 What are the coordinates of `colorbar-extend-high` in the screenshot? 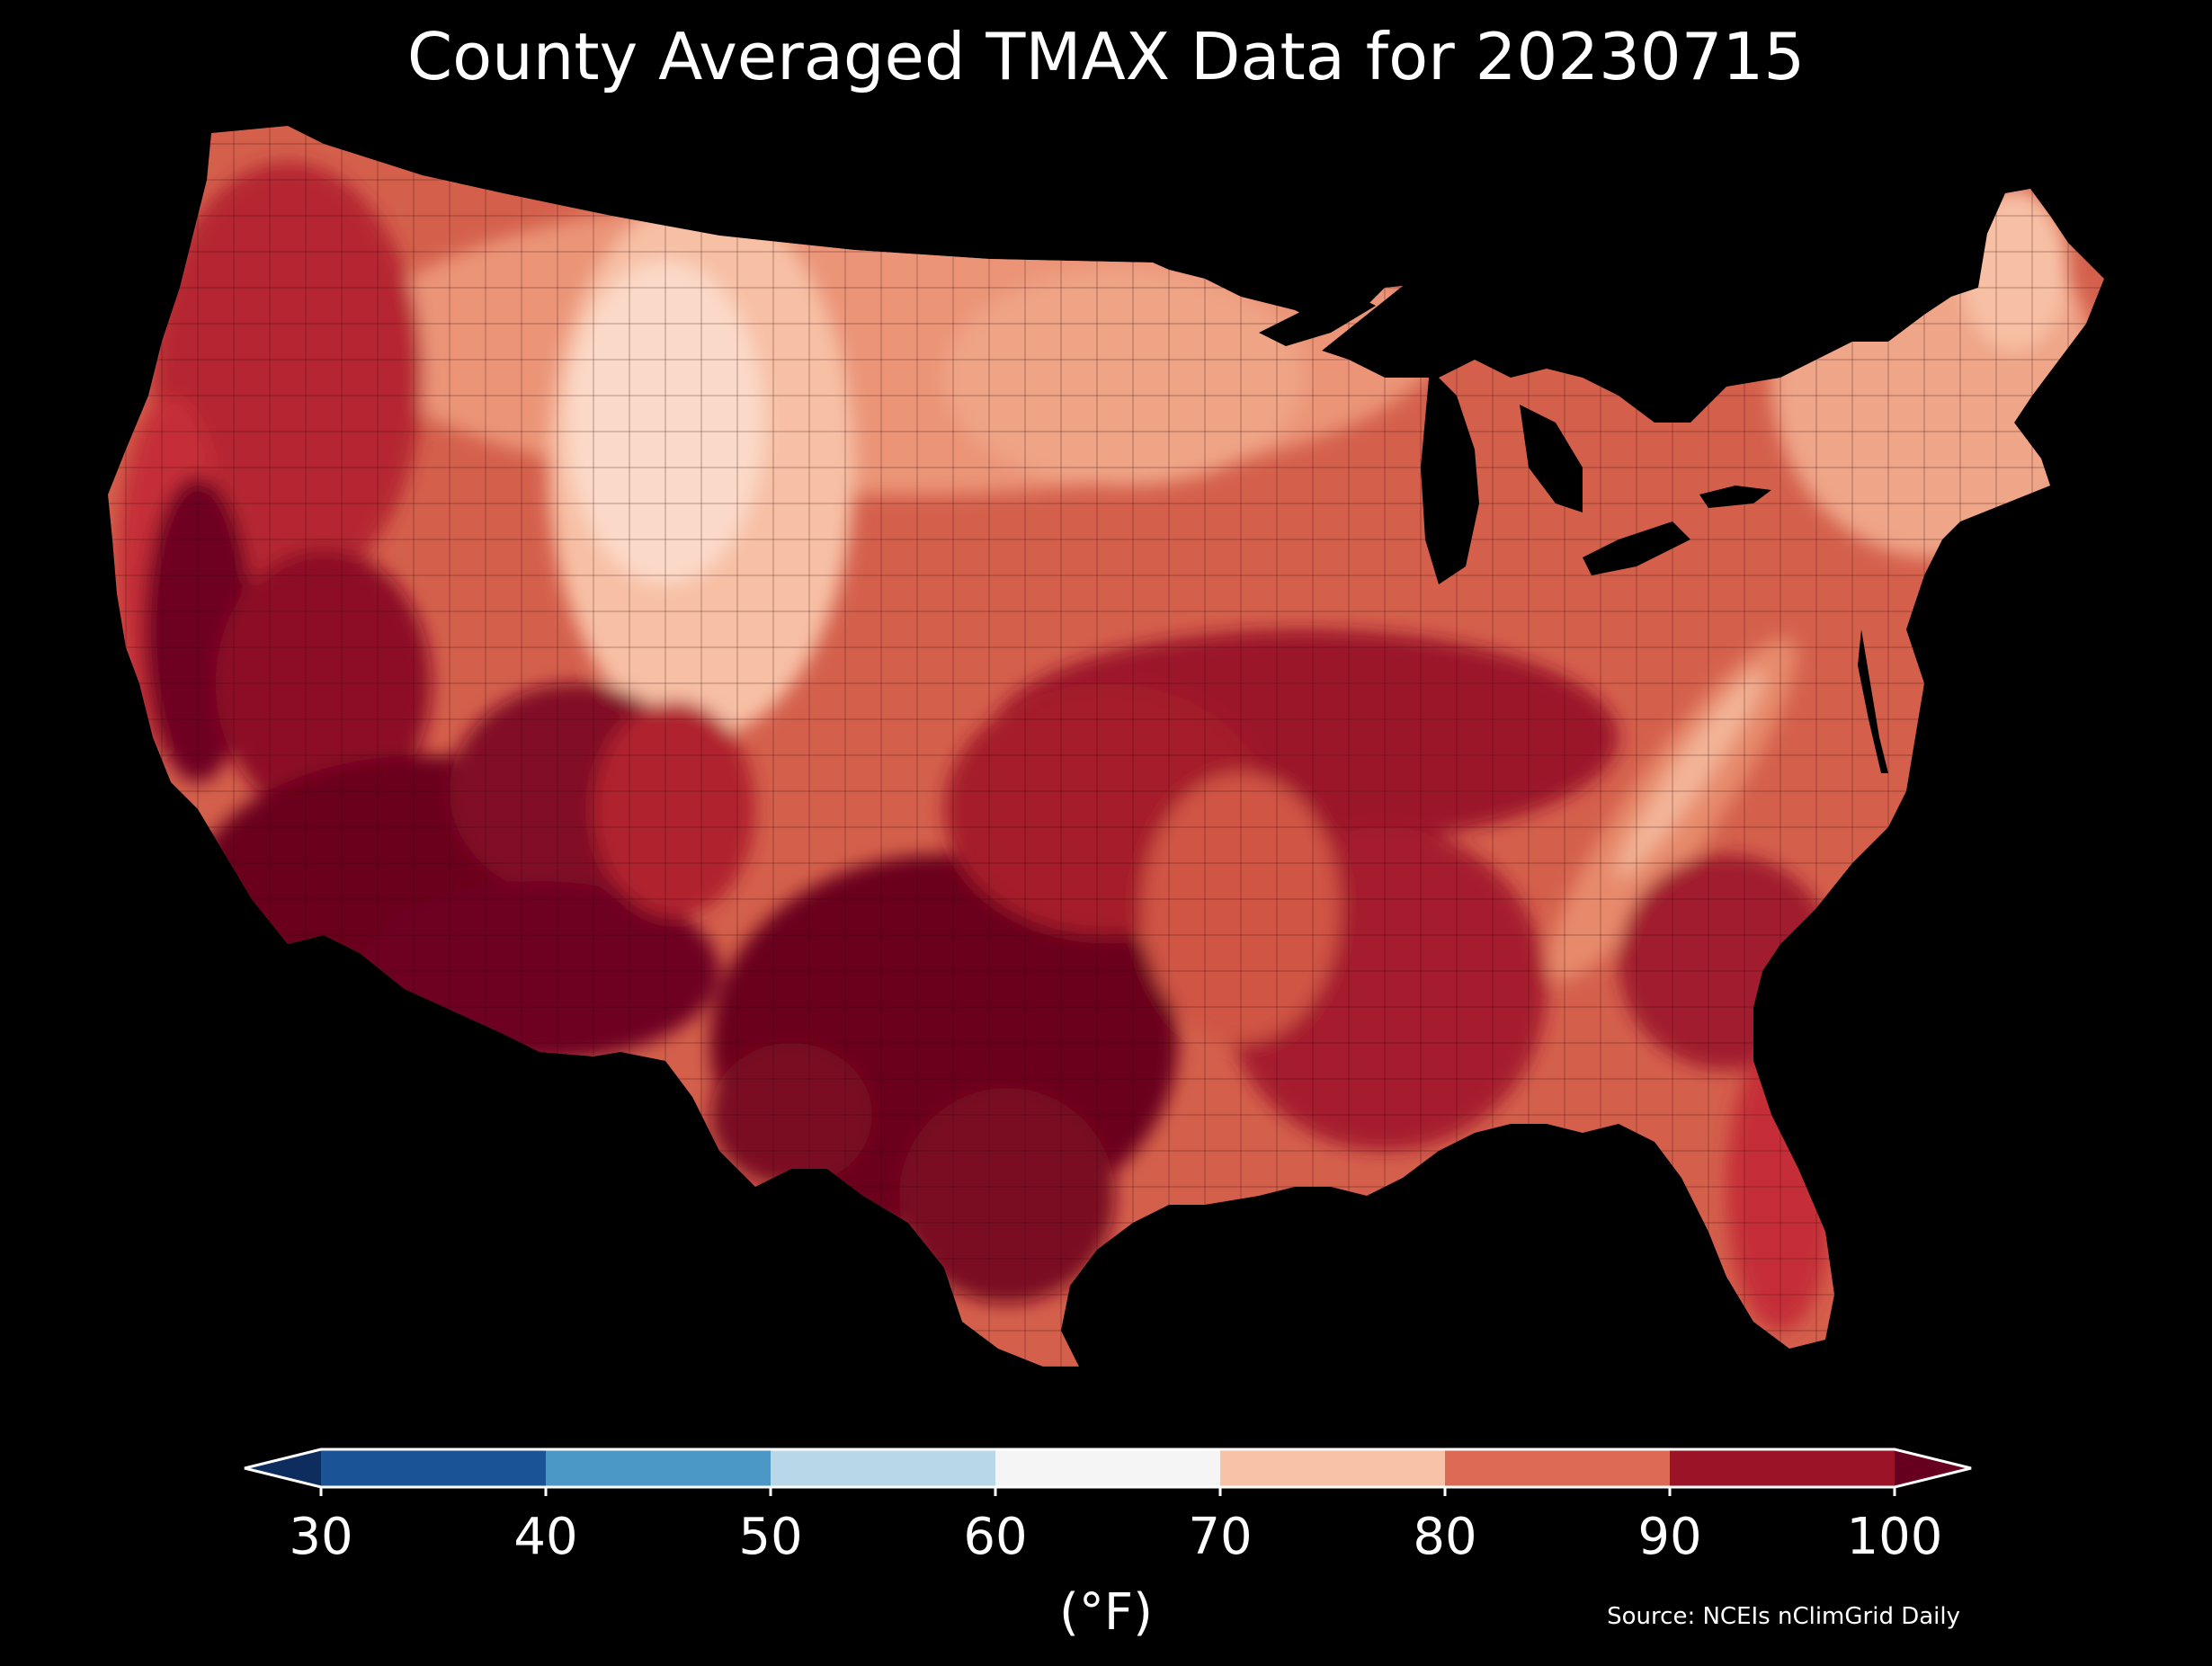 It's located at (1933, 1468).